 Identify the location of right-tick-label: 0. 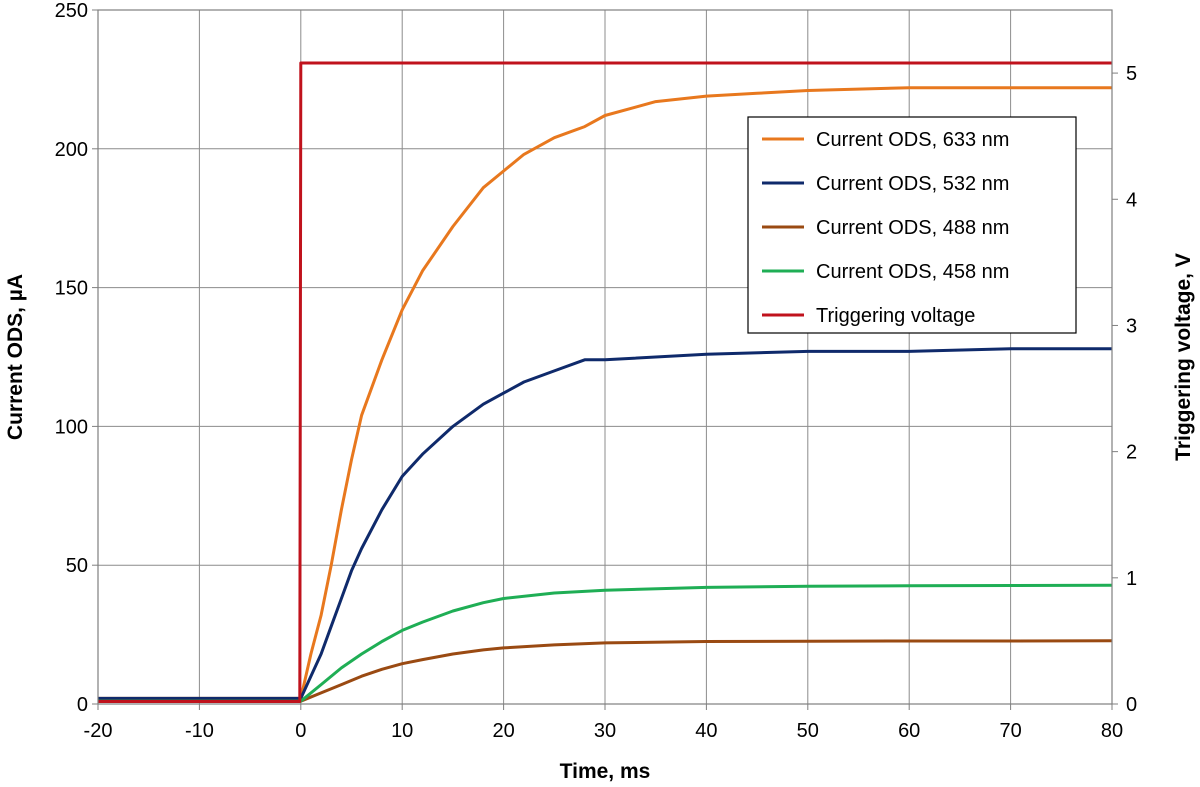
(1131, 705).